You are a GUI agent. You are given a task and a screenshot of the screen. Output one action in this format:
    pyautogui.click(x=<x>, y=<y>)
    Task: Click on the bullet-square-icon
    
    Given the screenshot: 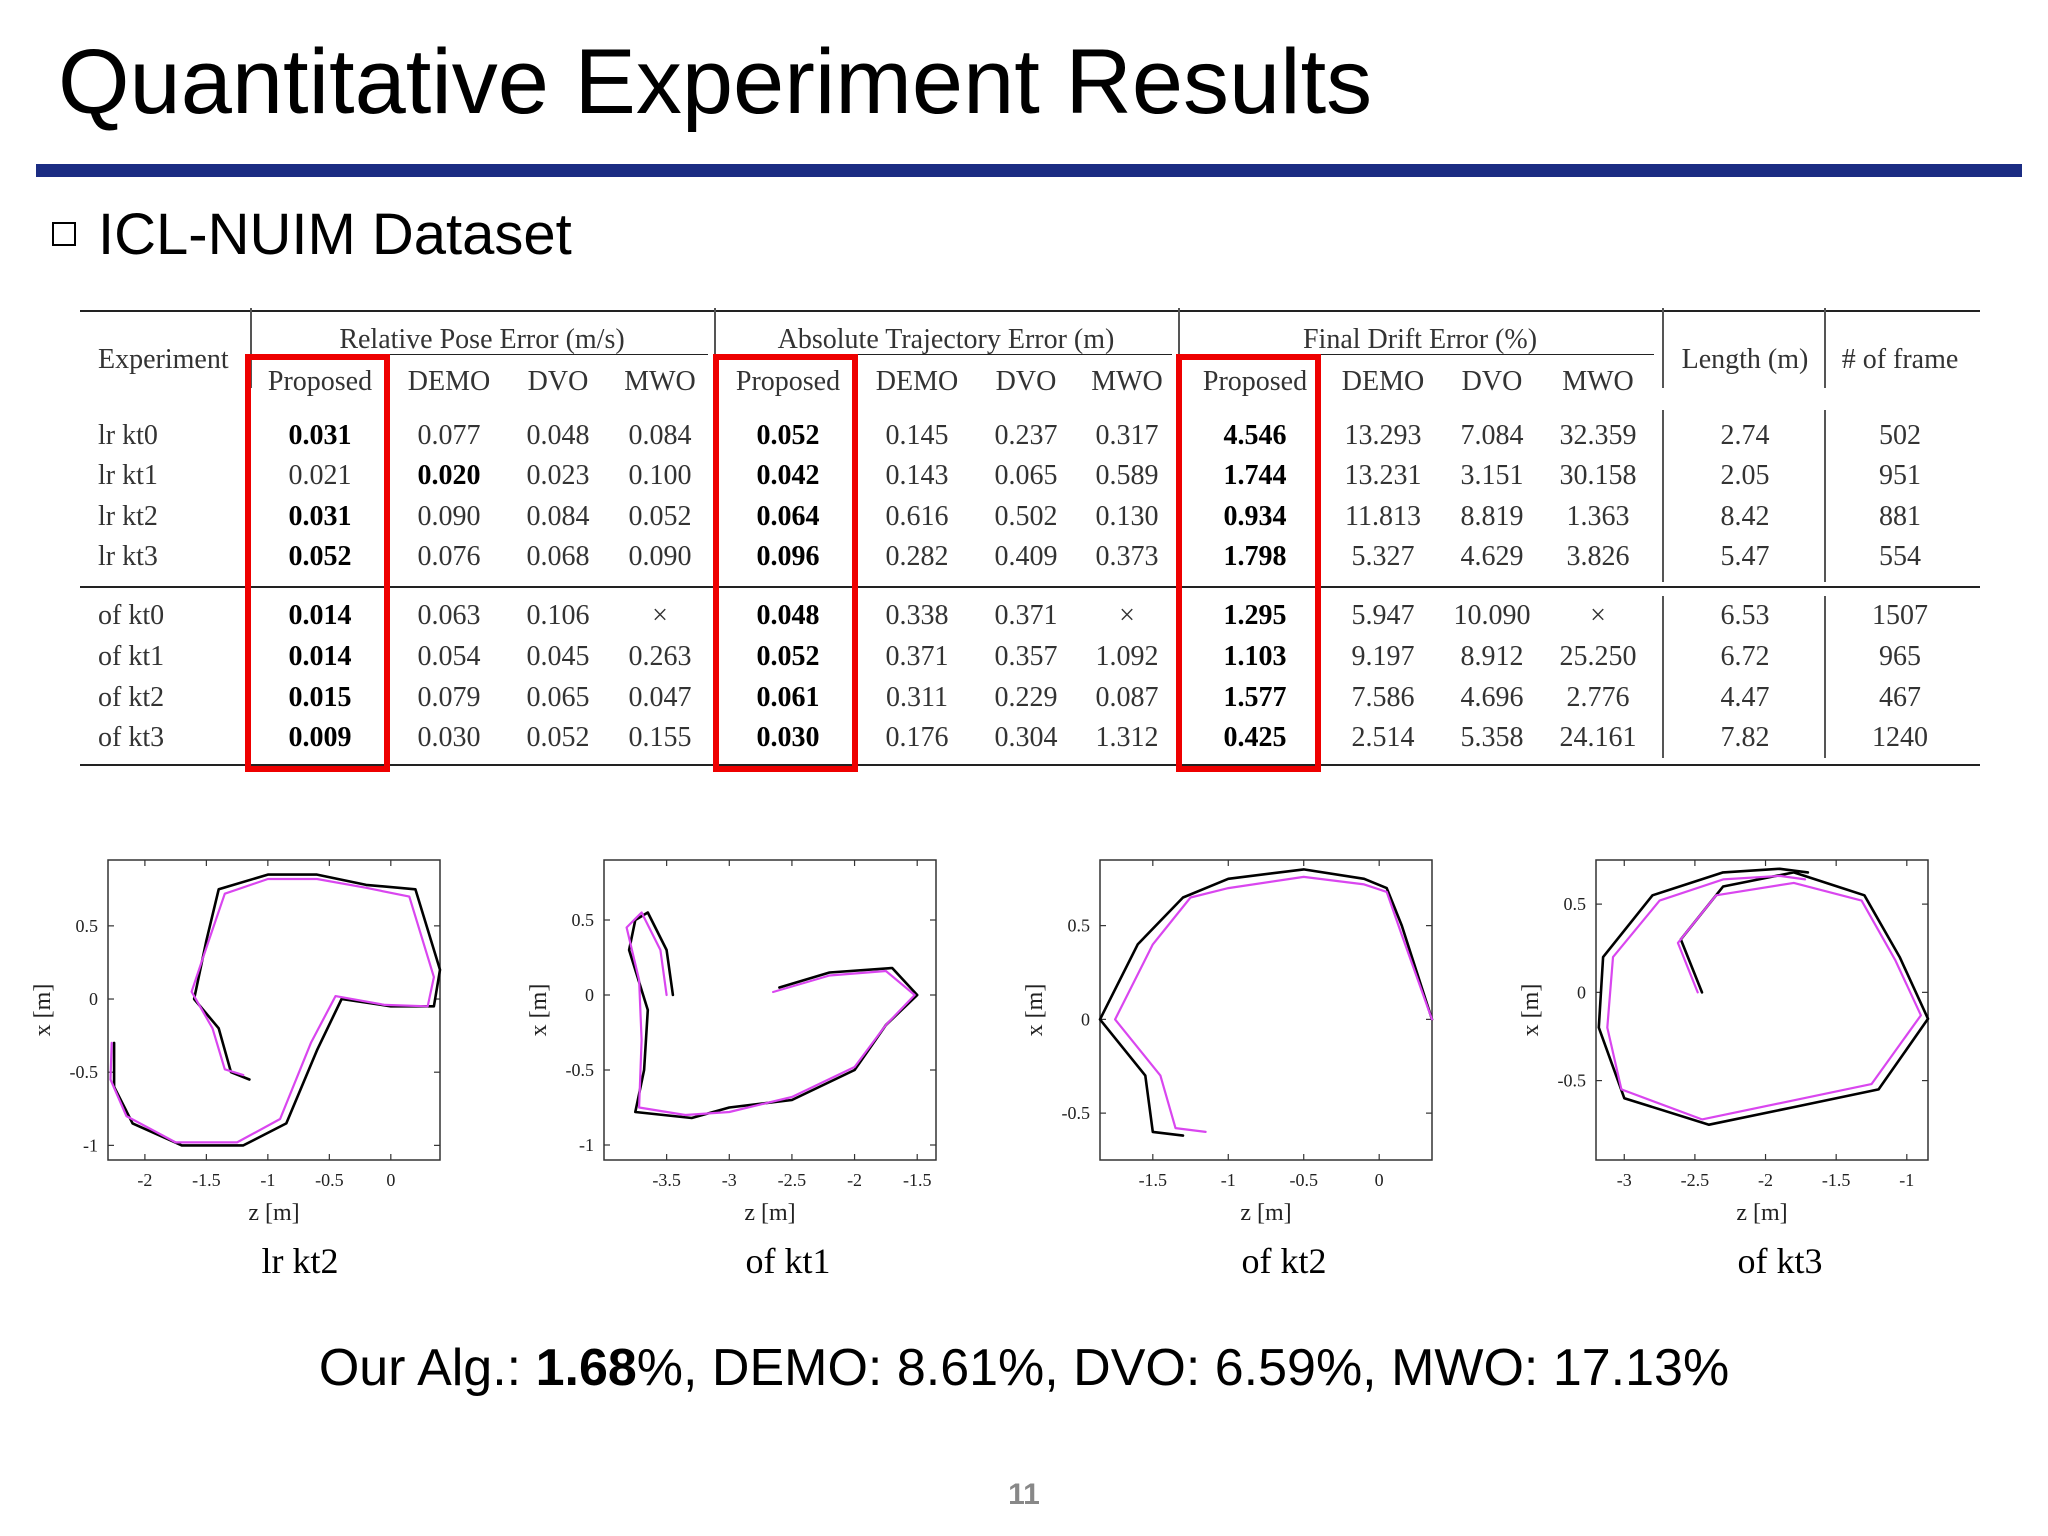 What is the action you would take?
    pyautogui.click(x=64, y=234)
    